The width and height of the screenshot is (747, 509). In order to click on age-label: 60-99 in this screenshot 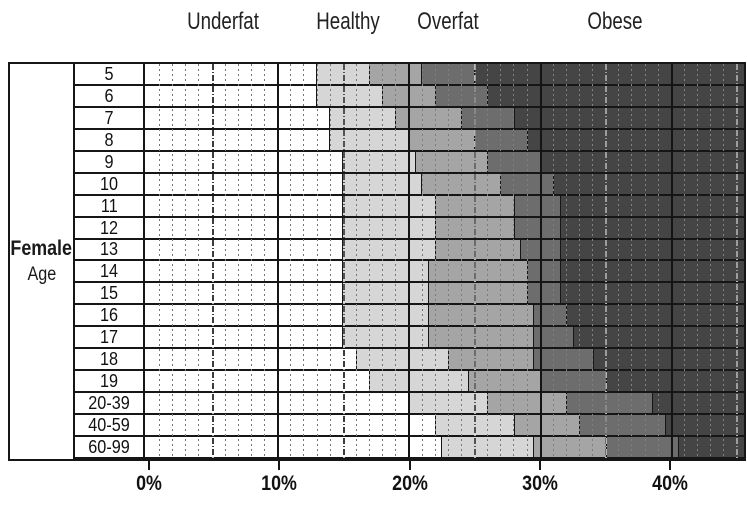, I will do `click(110, 446)`.